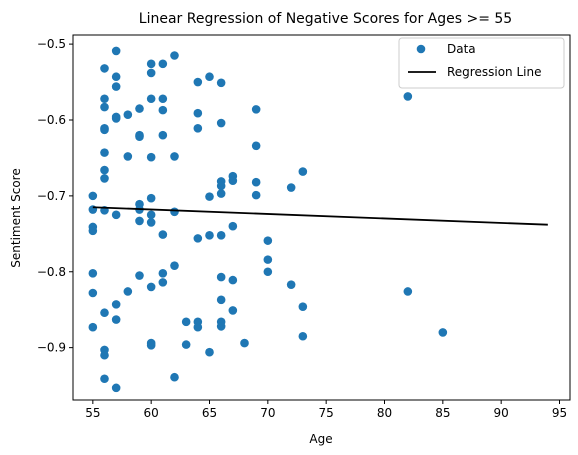 This screenshot has height=455, width=578. I want to click on y-tick-label: −0.9, so click(51, 348).